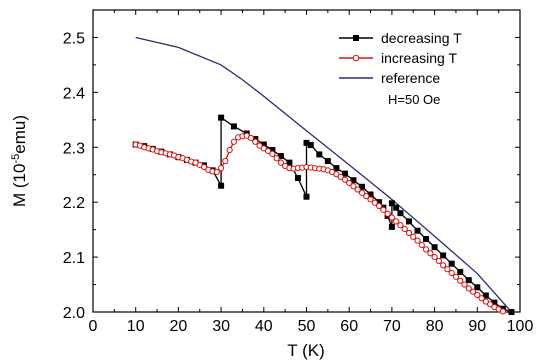 This screenshot has height=360, width=546. I want to click on y-tick-labels: 2.0 2.1 2.2 2.3 2.4 2.5, so click(74, 176).